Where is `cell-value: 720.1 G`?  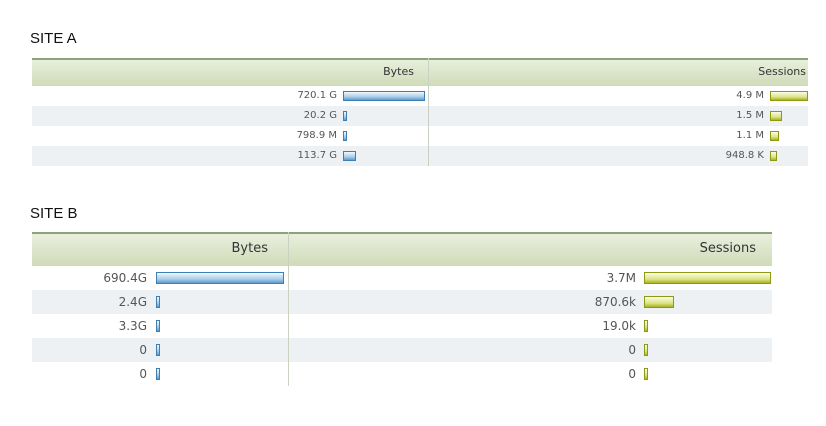 cell-value: 720.1 G is located at coordinates (317, 95).